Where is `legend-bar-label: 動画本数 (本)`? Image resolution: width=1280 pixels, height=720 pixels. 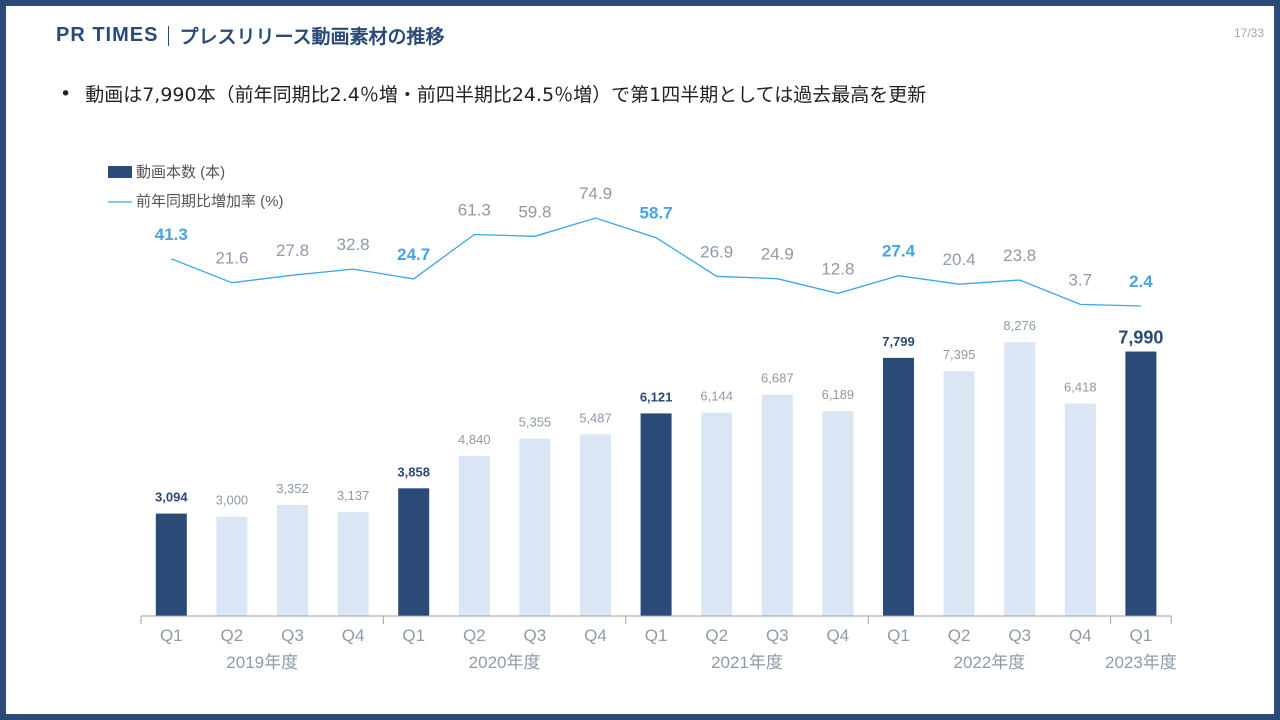 legend-bar-label: 動画本数 (本) is located at coordinates (180, 172).